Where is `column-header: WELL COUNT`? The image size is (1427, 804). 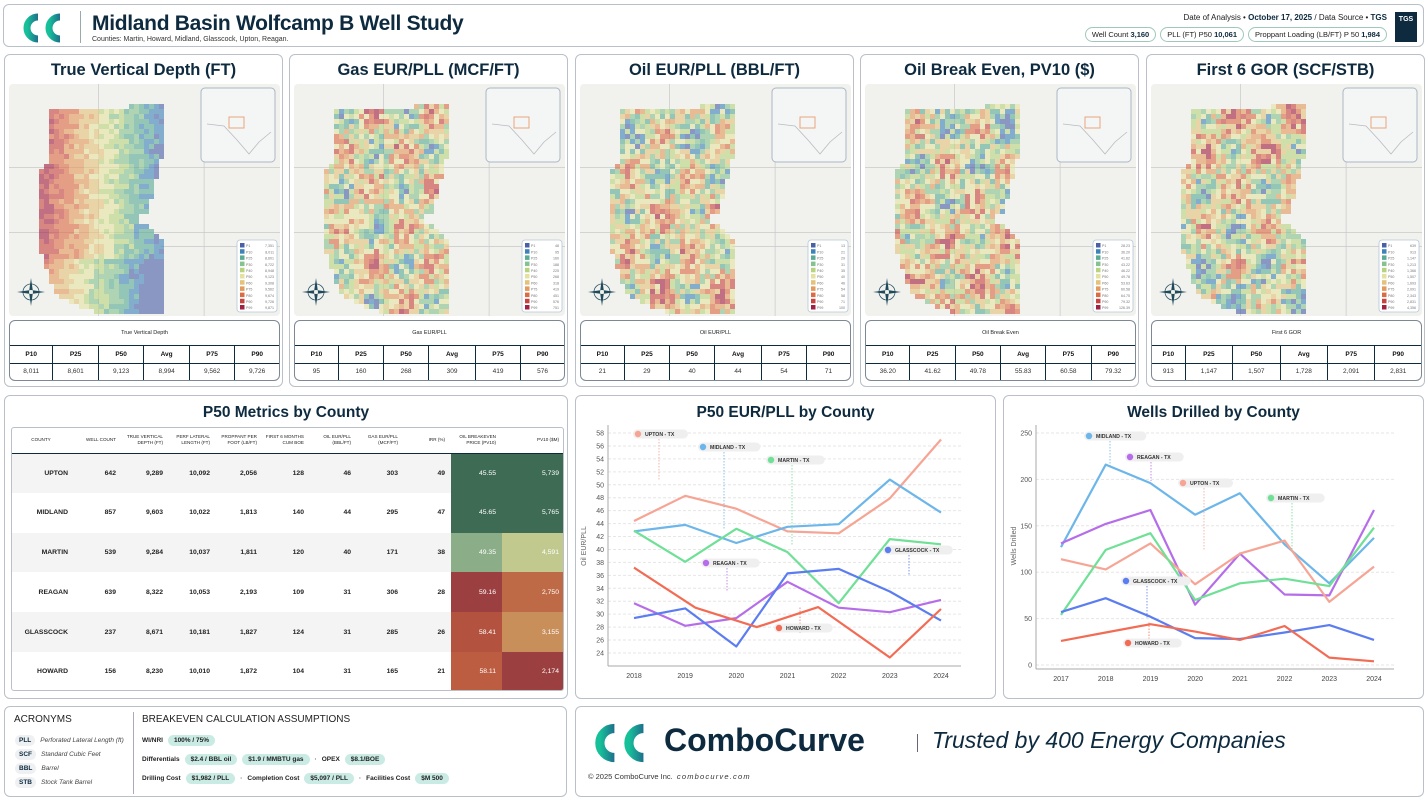
column-header: WELL COUNT is located at coordinates (99, 441).